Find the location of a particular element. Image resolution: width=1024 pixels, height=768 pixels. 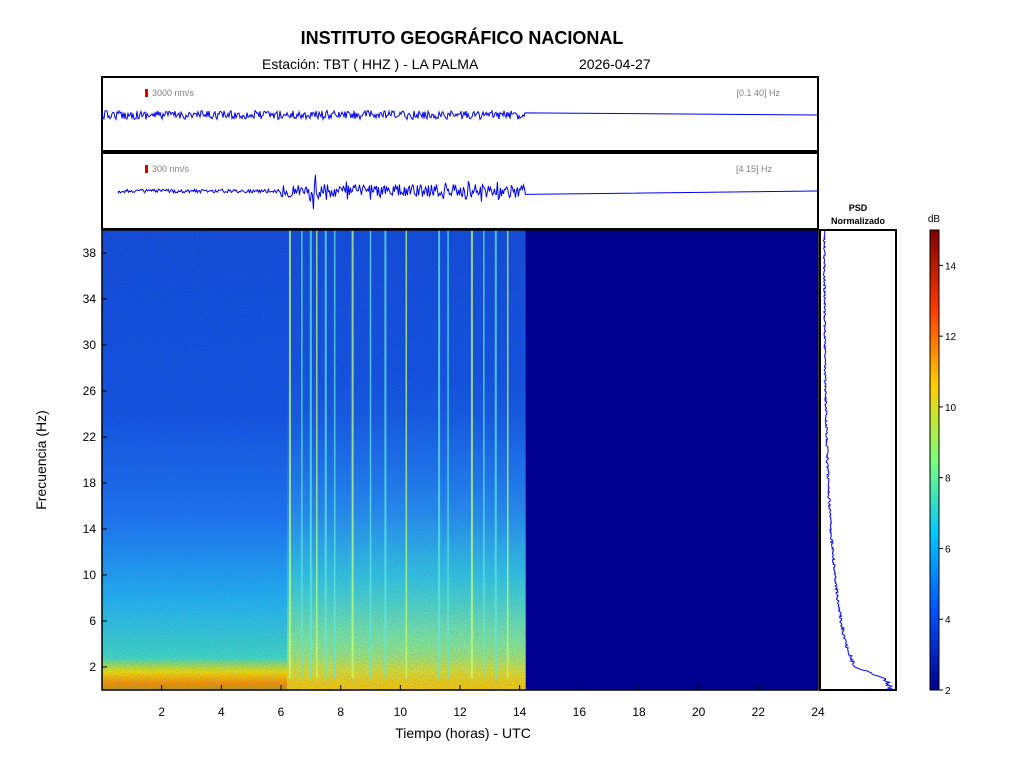

x-tick-label: 4 is located at coordinates (221, 712).